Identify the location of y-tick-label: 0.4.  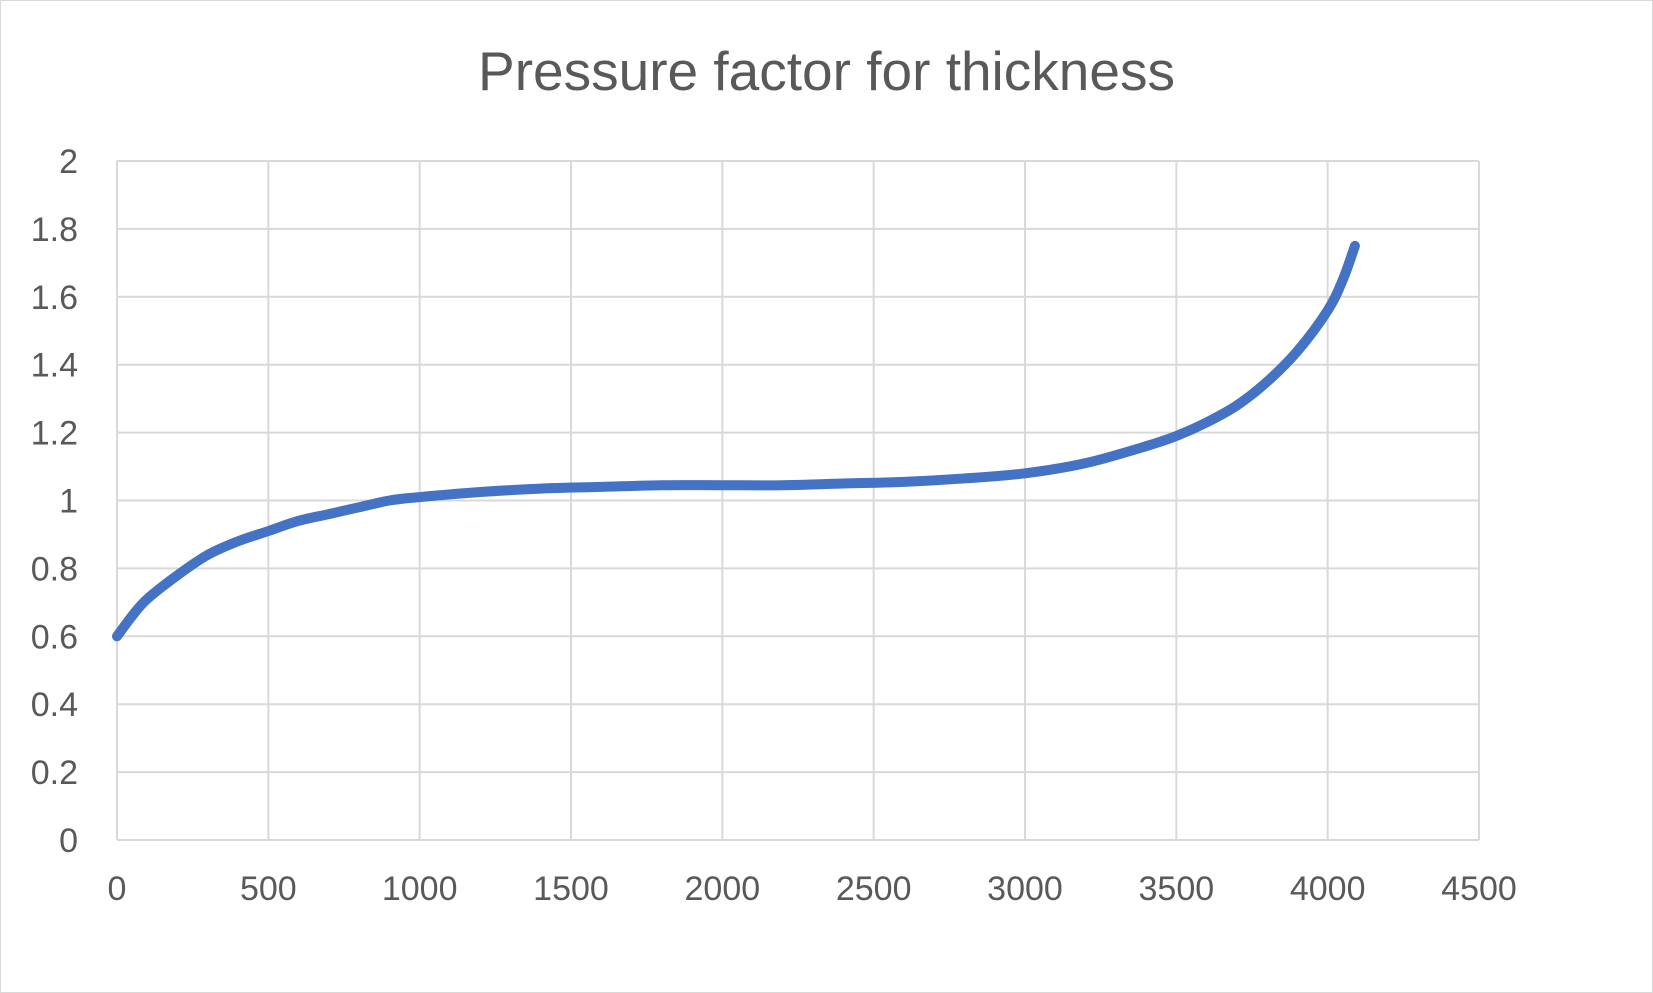
(54, 705).